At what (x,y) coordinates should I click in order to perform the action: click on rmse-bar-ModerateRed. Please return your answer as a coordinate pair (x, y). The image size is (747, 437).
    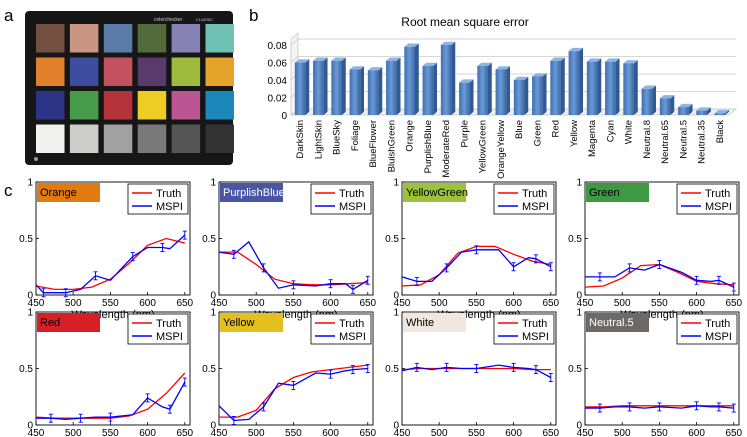
    Looking at the image, I should click on (446, 80).